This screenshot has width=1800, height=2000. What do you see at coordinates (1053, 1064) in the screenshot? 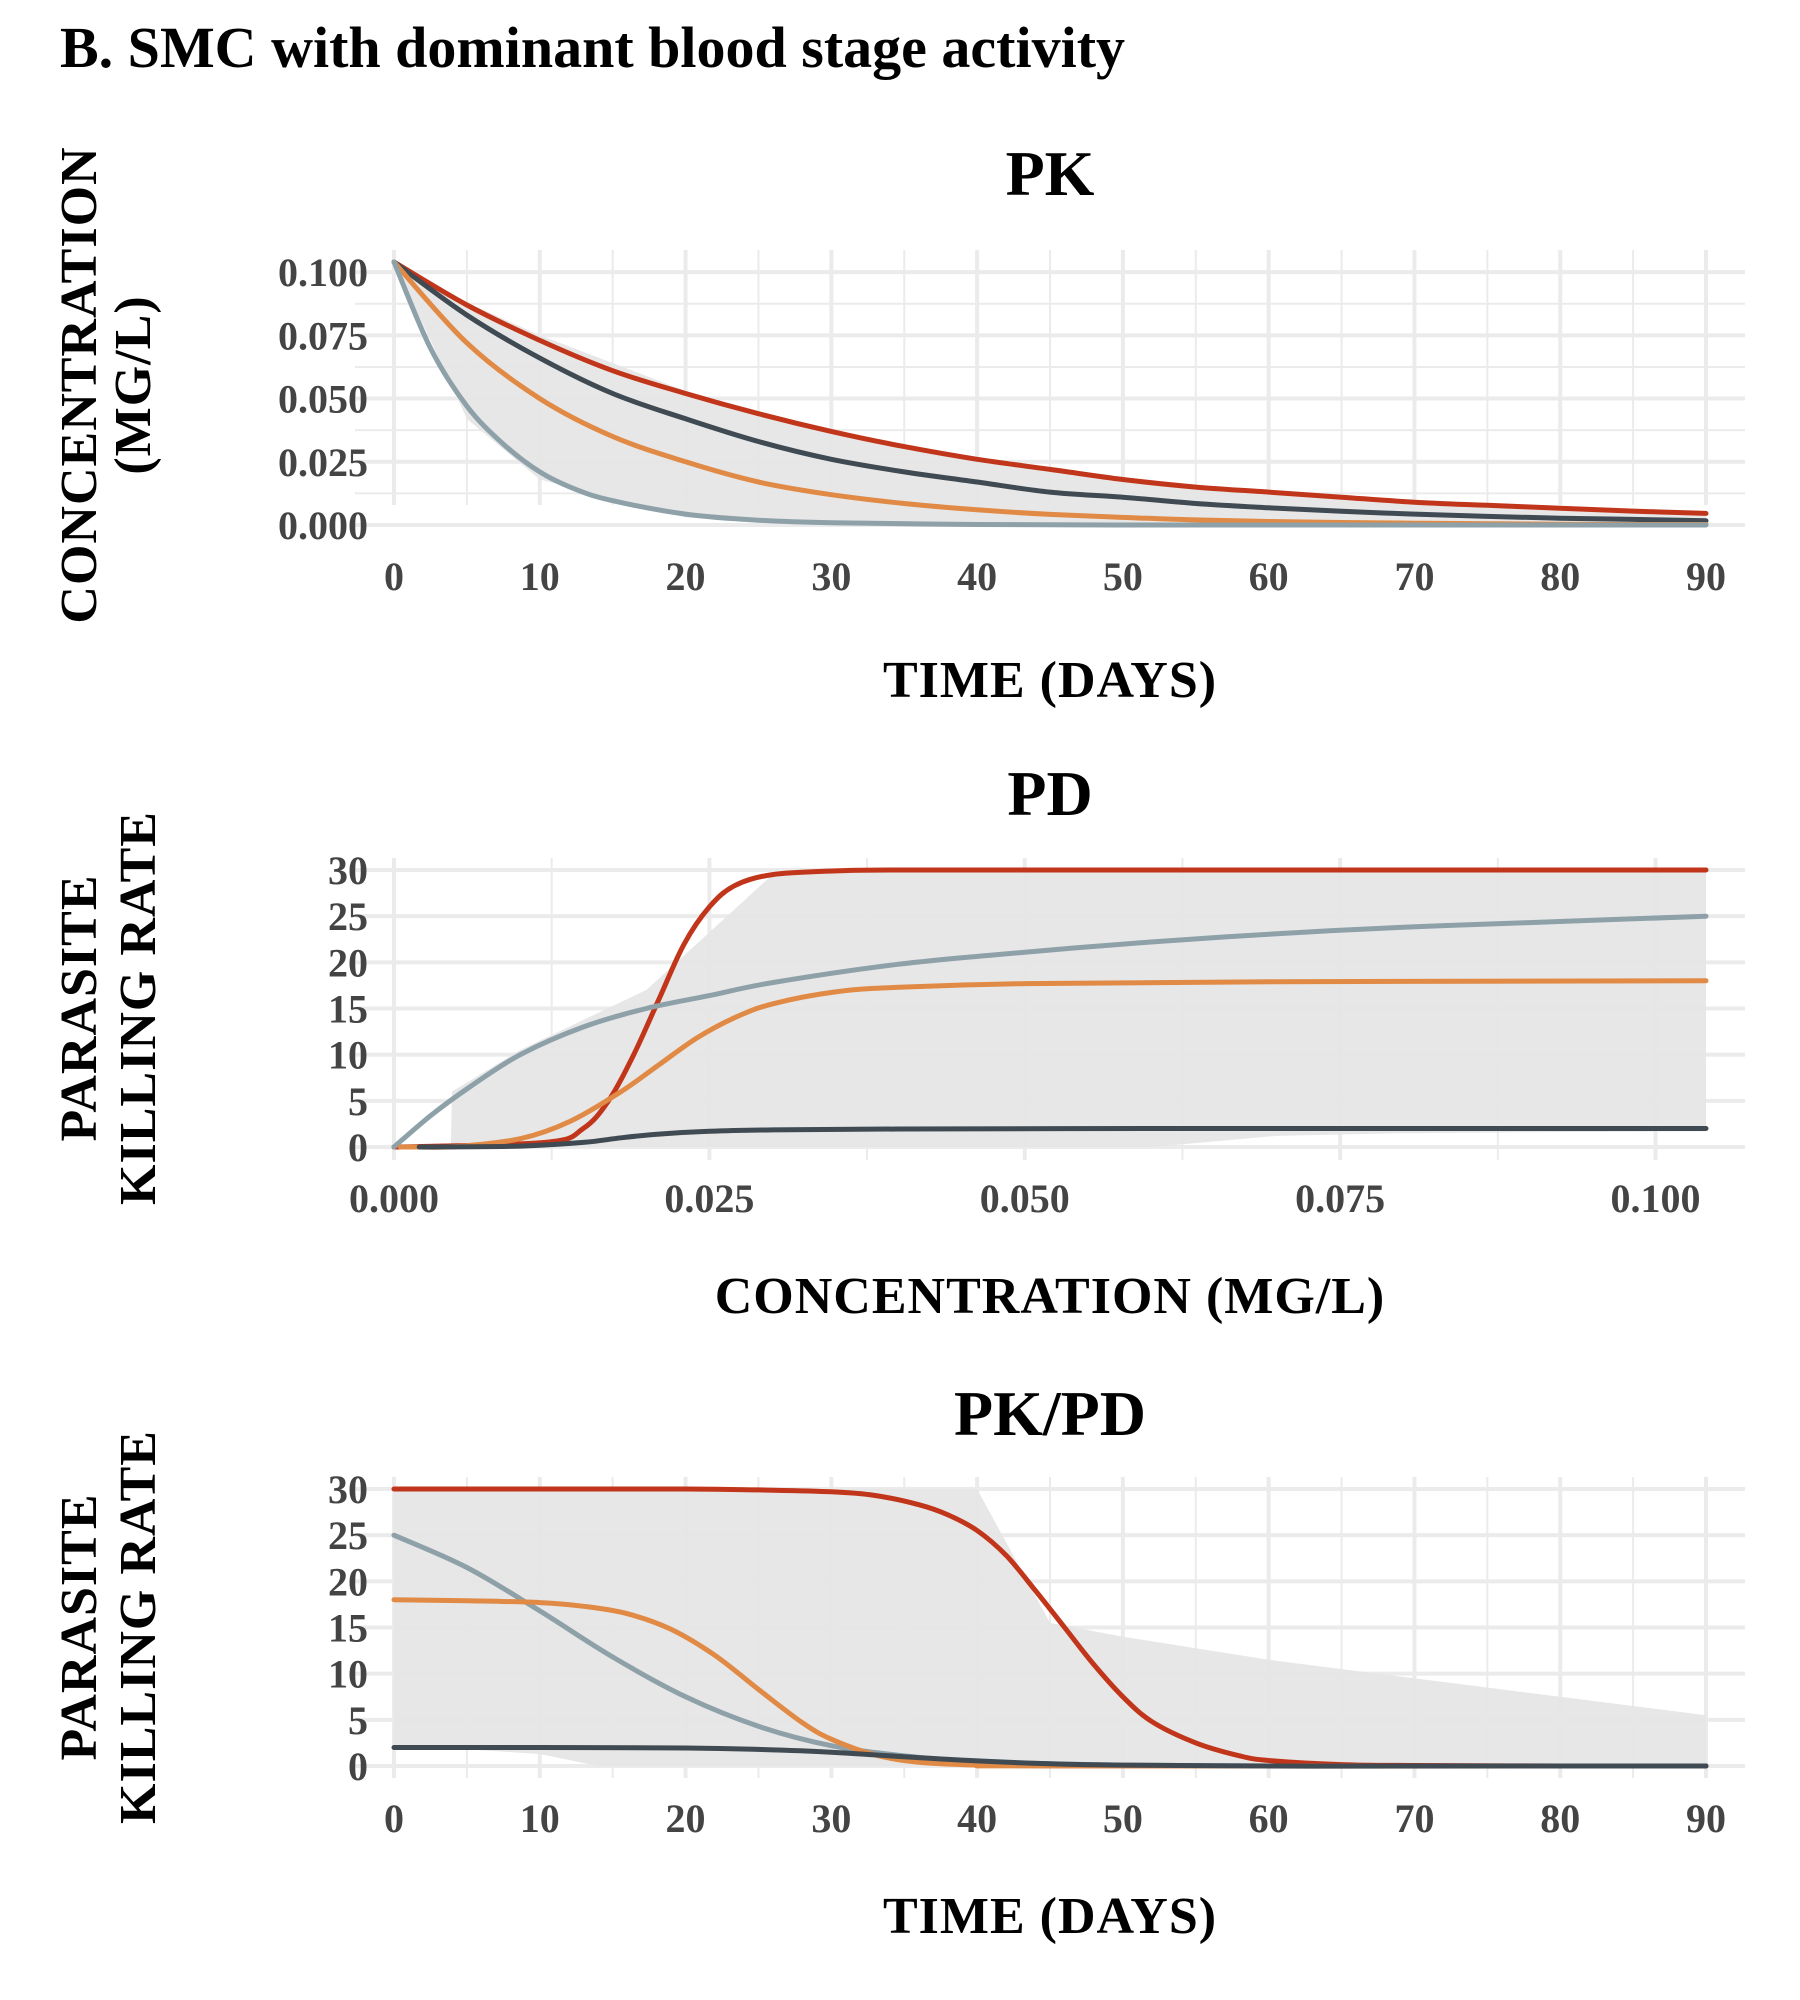
I see `pd-series-orange` at bounding box center [1053, 1064].